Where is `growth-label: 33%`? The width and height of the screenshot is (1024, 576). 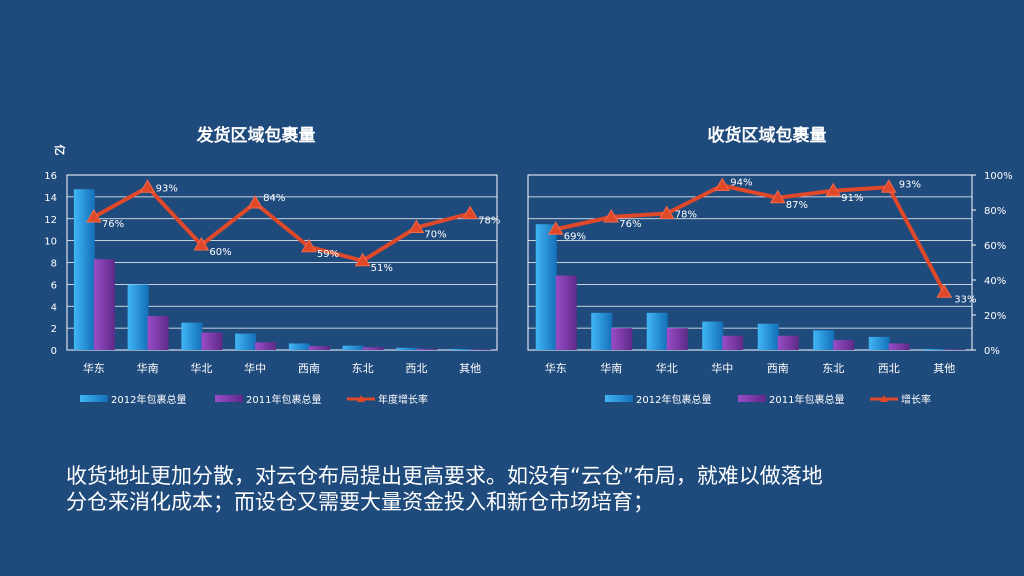
growth-label: 33% is located at coordinates (965, 299).